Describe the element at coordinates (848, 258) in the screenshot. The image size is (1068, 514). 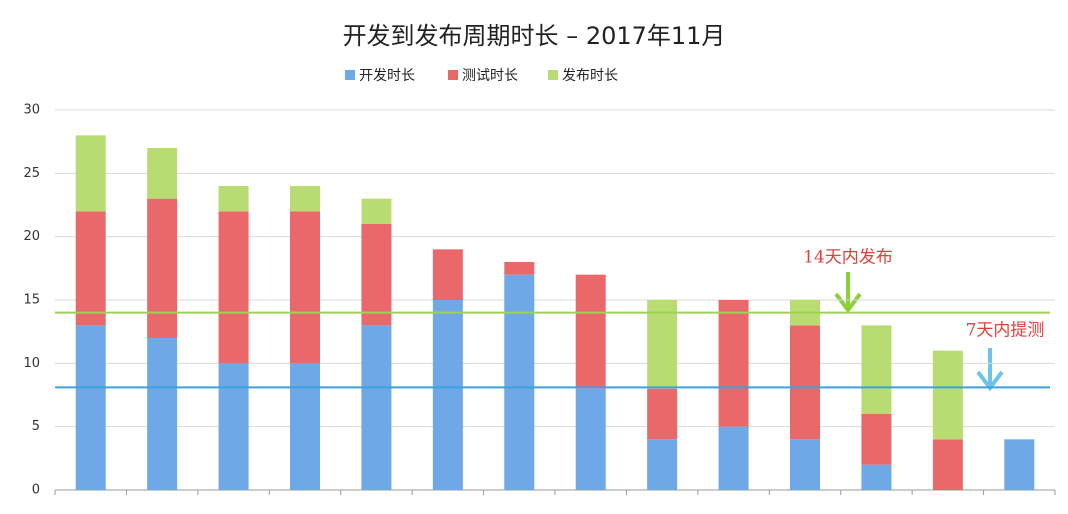
I see `annotation: 14天内发布` at that location.